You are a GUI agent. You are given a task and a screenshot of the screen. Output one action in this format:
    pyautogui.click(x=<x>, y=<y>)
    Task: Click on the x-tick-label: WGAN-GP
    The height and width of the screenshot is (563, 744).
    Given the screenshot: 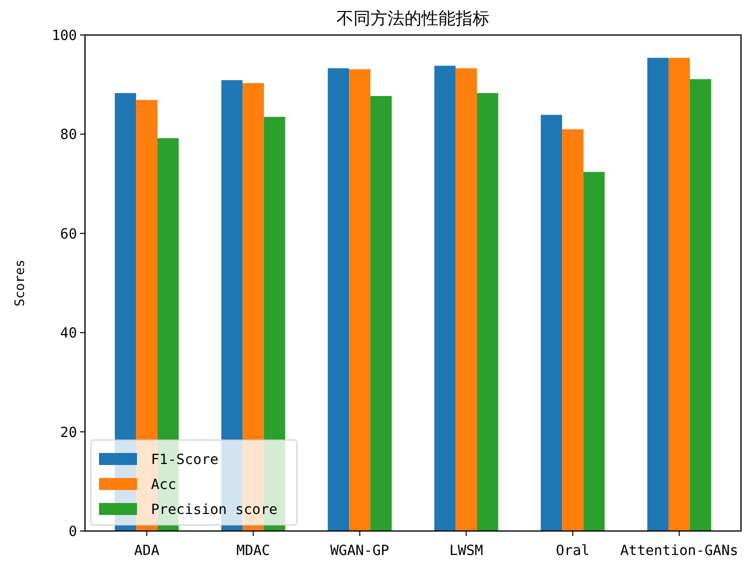 What is the action you would take?
    pyautogui.click(x=360, y=551)
    